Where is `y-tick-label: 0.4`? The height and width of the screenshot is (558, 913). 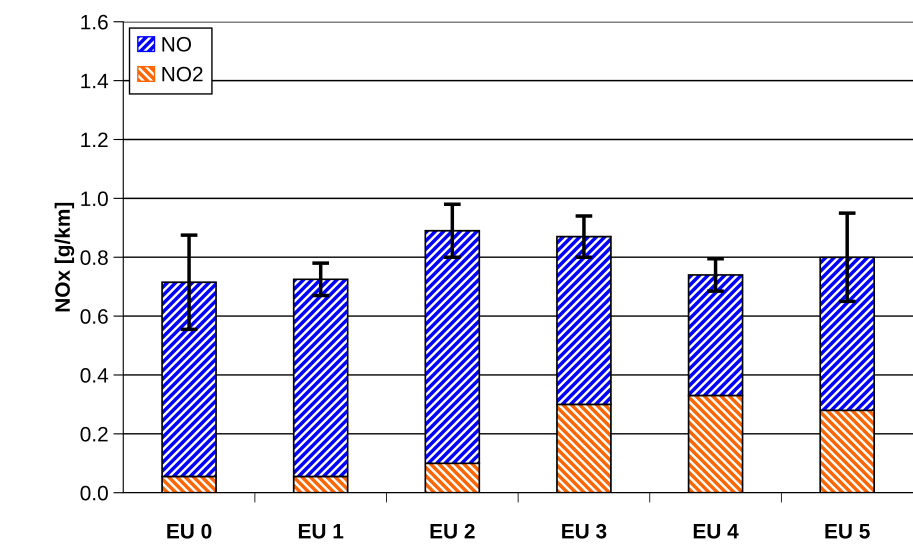
y-tick-label: 0.4 is located at coordinates (94, 375).